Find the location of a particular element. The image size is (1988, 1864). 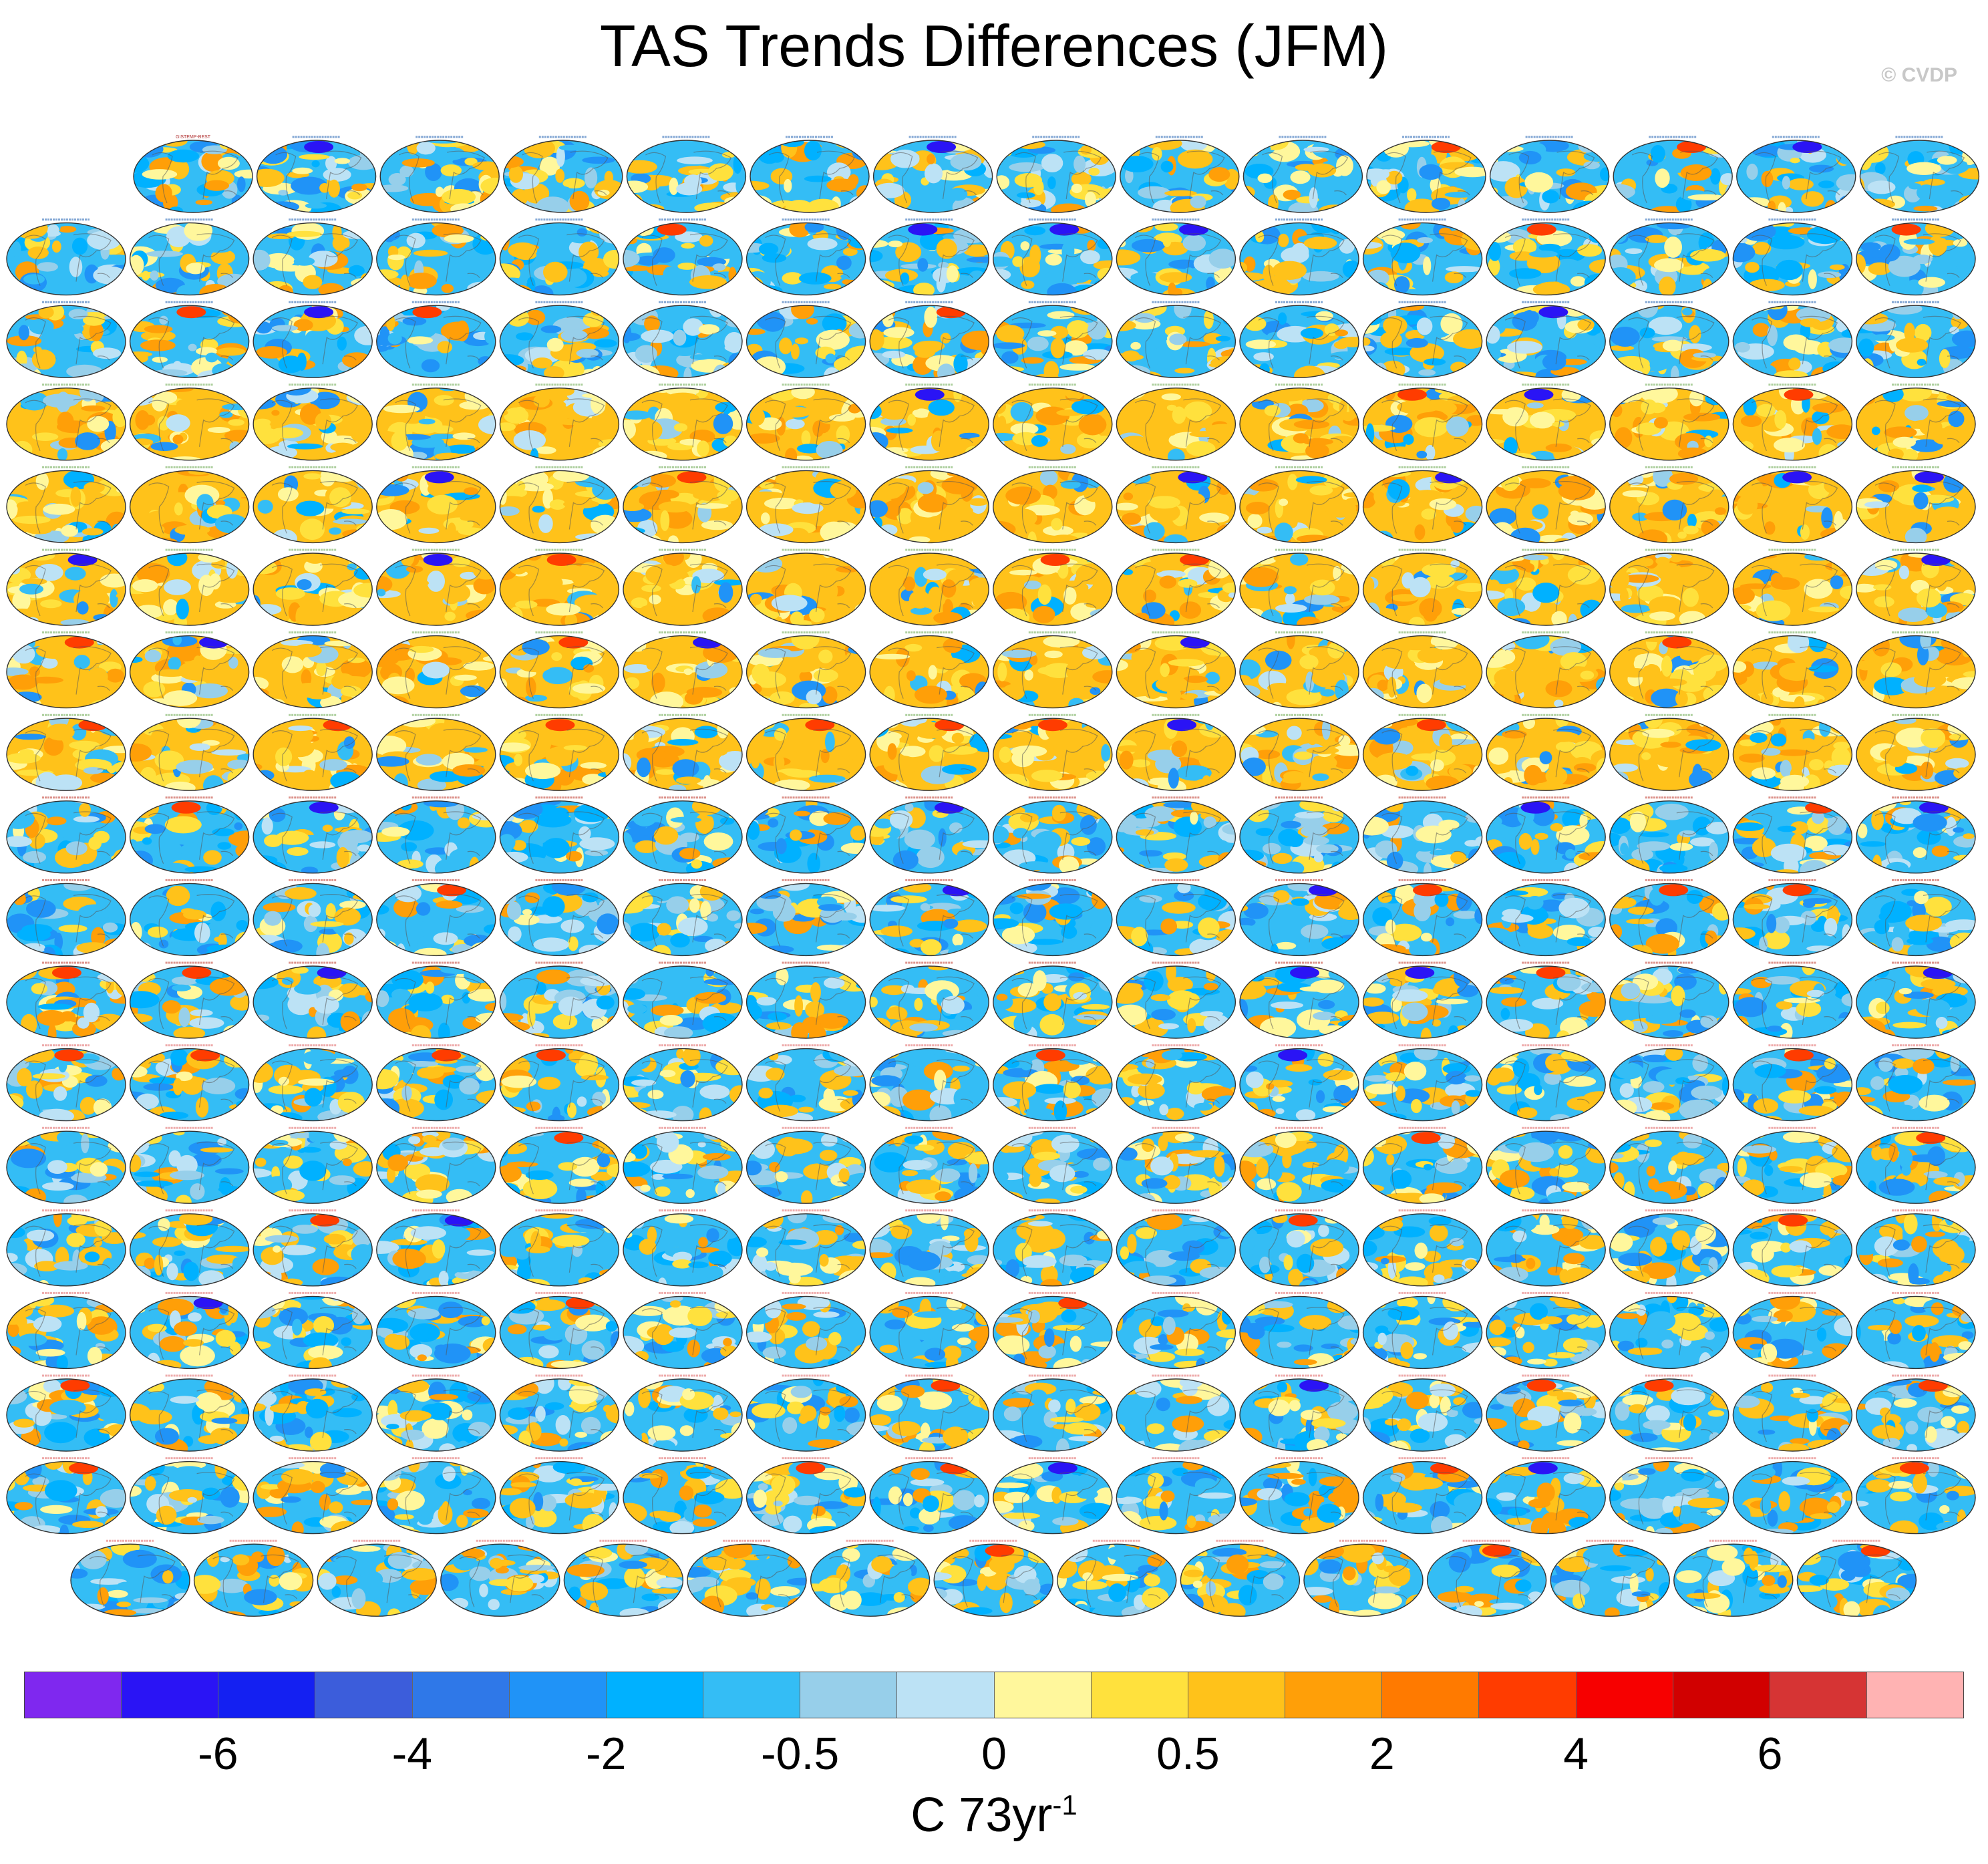

chart-title: TAS Trends Differences (JFM) is located at coordinates (994, 46).